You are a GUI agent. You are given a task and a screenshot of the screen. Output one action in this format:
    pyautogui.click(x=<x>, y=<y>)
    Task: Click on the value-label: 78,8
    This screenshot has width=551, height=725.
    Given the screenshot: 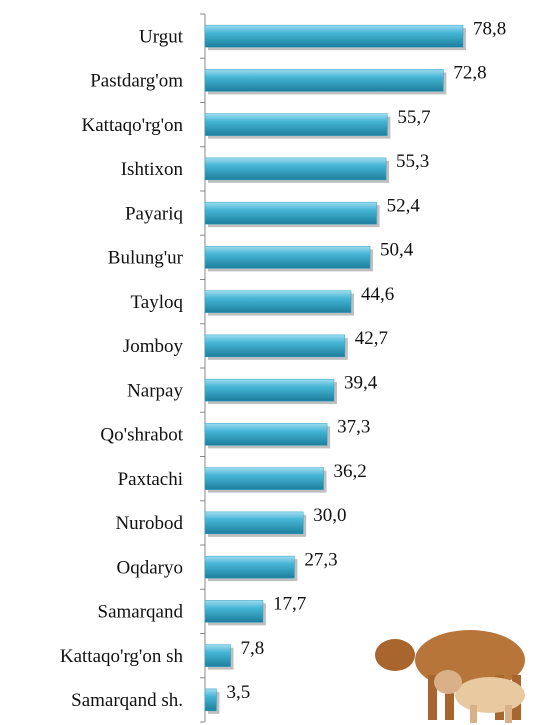 What is the action you would take?
    pyautogui.click(x=489, y=28)
    